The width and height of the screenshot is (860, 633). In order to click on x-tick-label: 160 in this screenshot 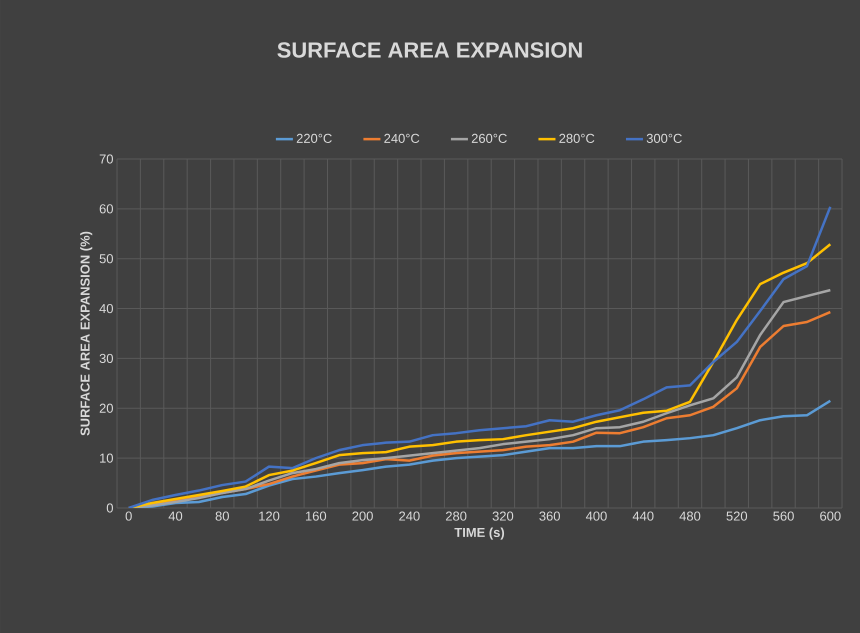, I will do `click(316, 516)`.